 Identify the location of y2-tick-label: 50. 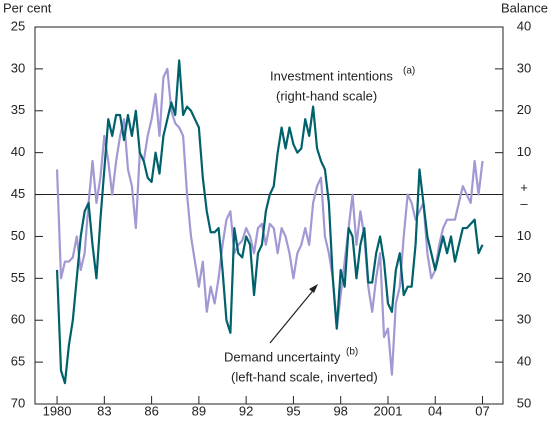
(524, 402).